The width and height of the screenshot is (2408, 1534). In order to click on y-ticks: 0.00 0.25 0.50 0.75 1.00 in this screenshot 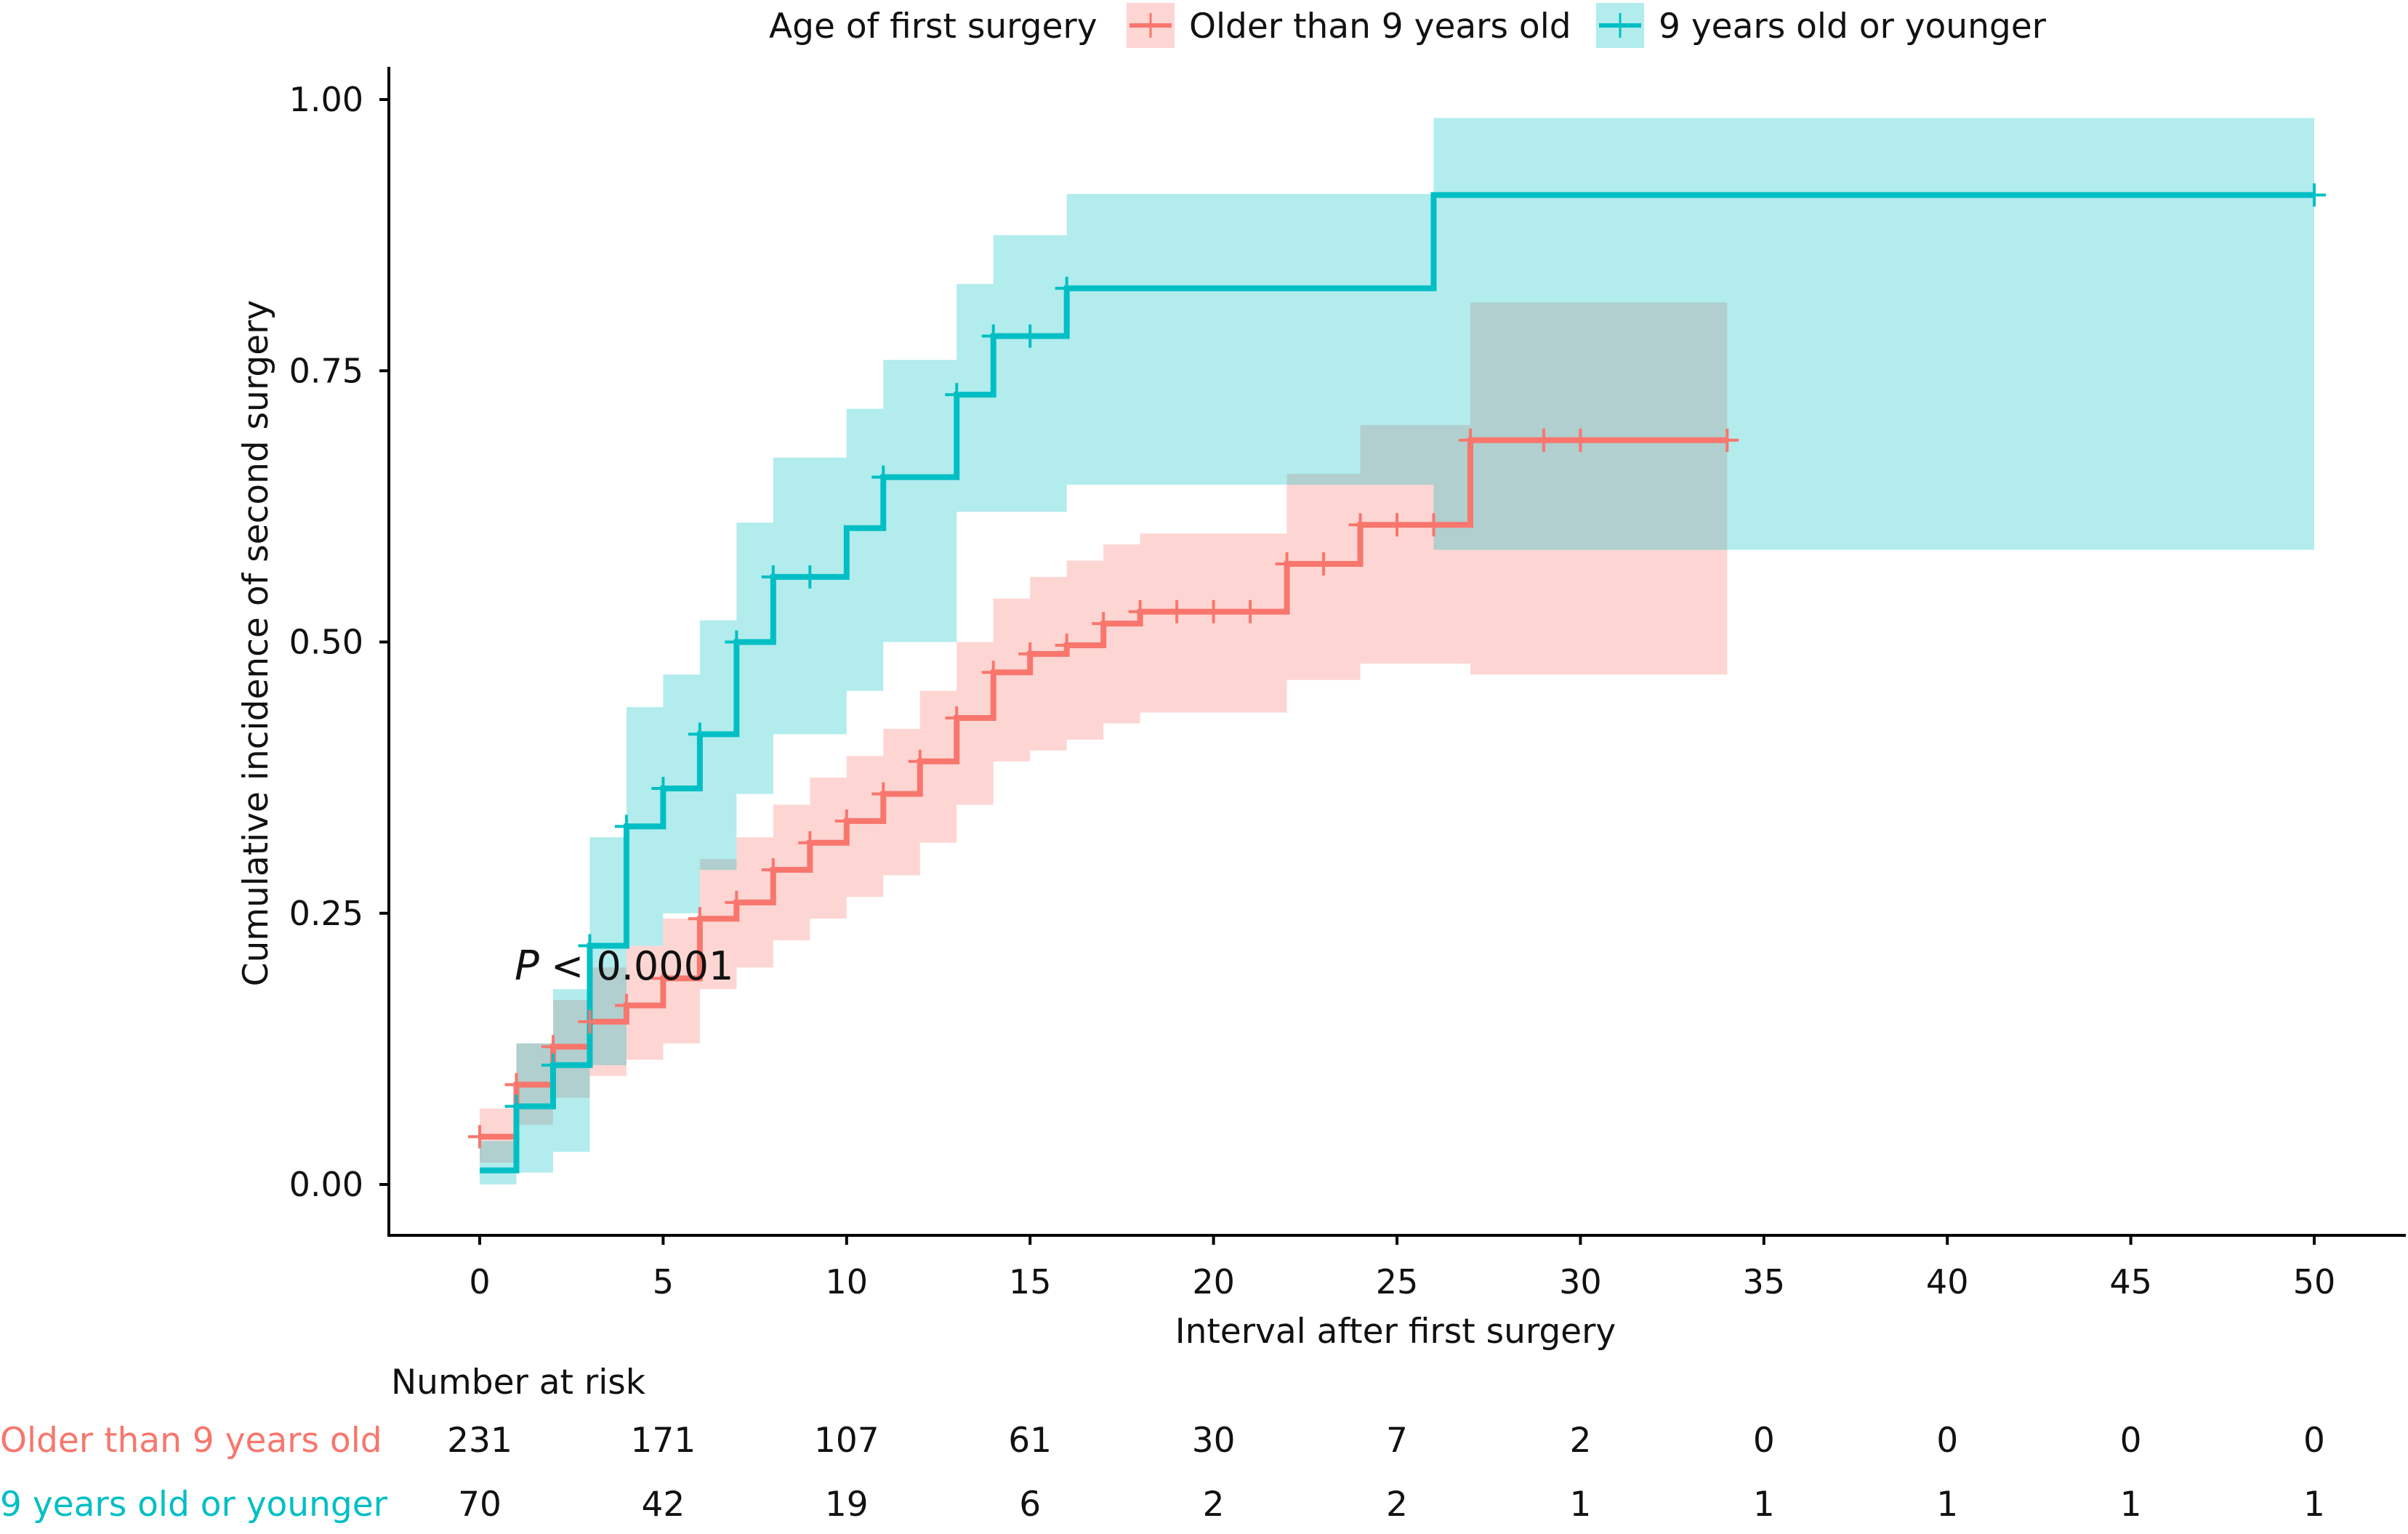, I will do `click(339, 642)`.